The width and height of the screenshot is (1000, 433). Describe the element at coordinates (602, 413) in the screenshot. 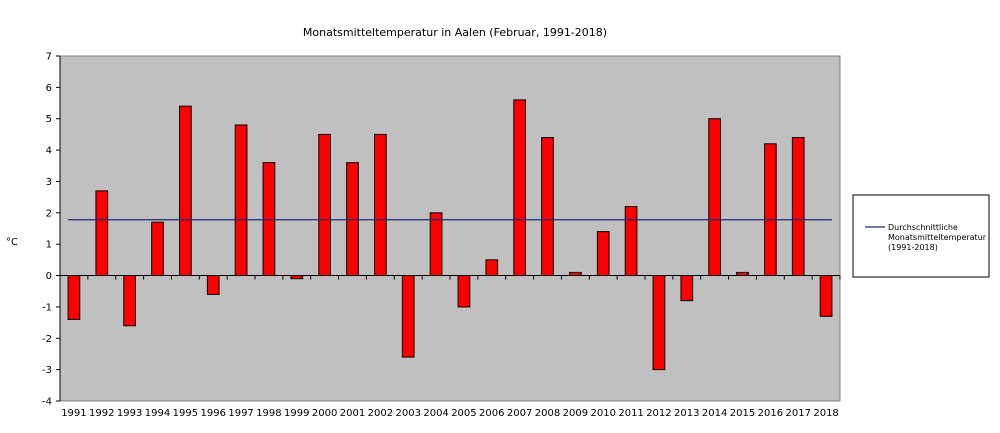

I see `x-tick-label: 2010` at that location.